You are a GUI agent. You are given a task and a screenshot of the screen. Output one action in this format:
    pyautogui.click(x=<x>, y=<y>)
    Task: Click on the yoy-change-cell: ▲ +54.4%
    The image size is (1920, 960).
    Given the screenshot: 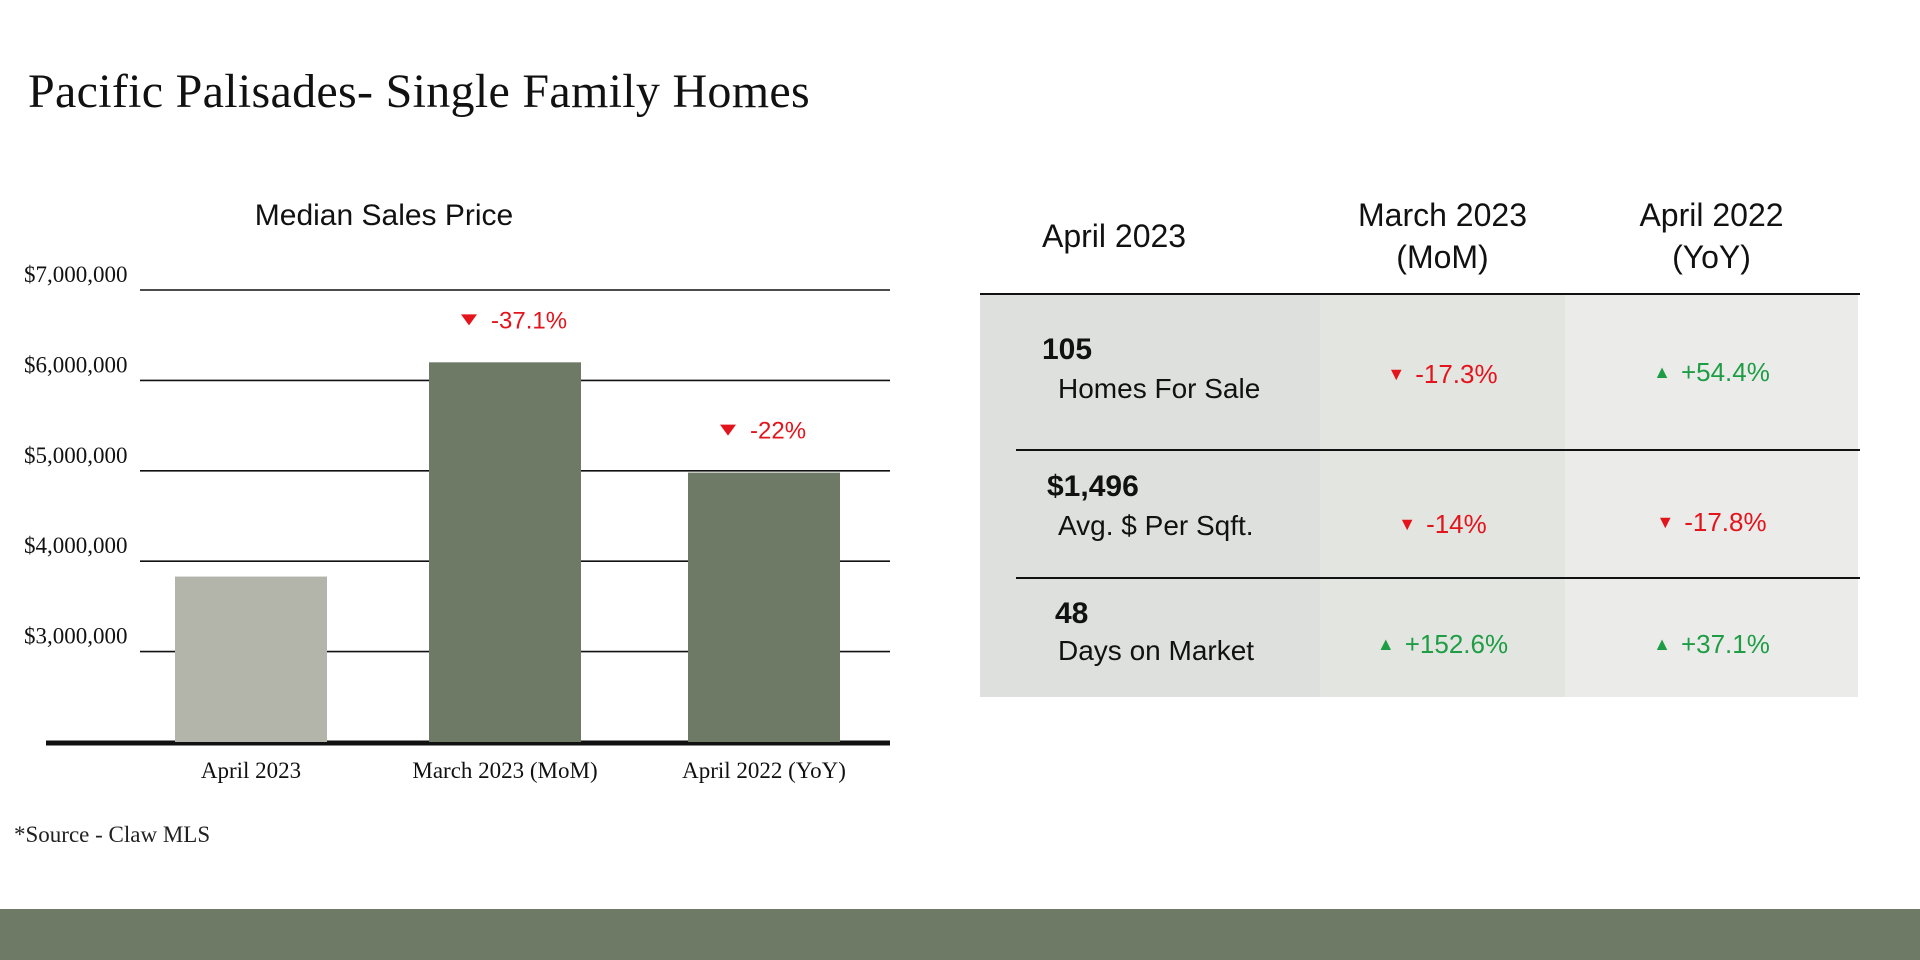 What is the action you would take?
    pyautogui.click(x=1711, y=372)
    